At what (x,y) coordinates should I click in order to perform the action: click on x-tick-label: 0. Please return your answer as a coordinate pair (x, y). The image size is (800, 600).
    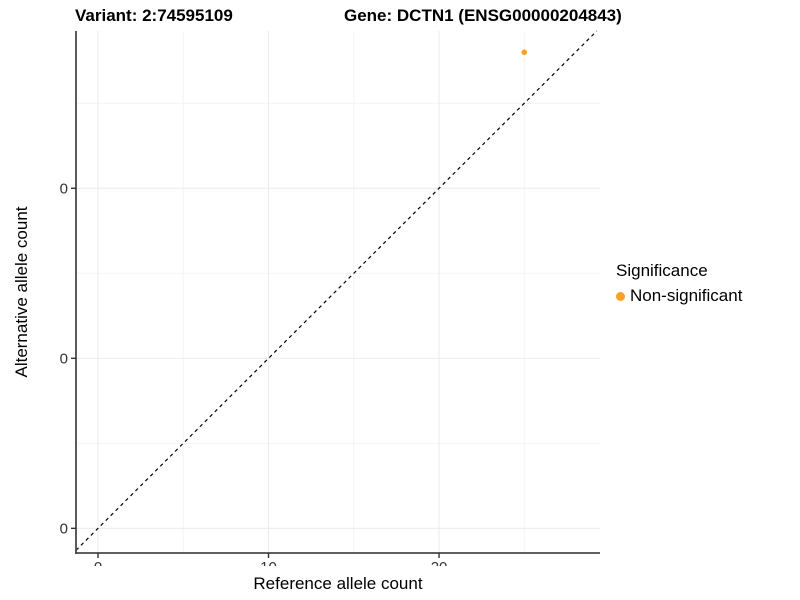
    Looking at the image, I should click on (98, 562).